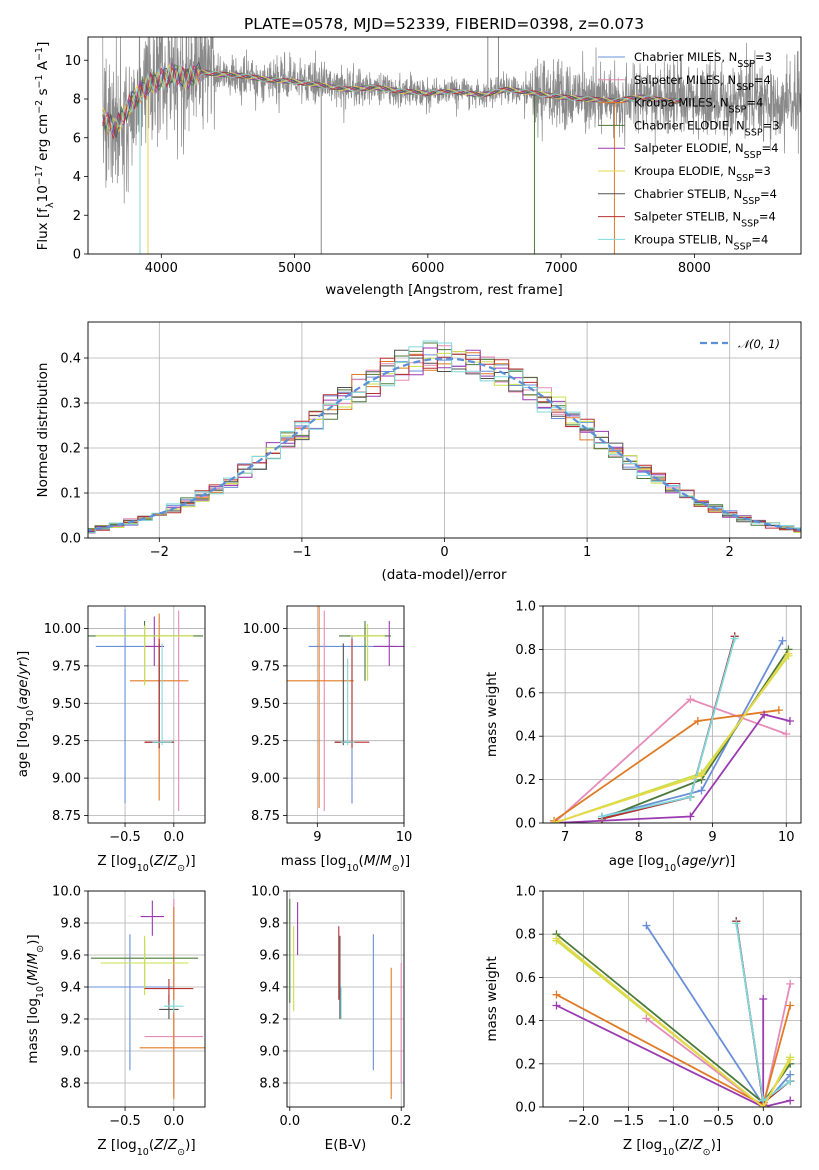  I want to click on x-tick-label: 2, so click(730, 552).